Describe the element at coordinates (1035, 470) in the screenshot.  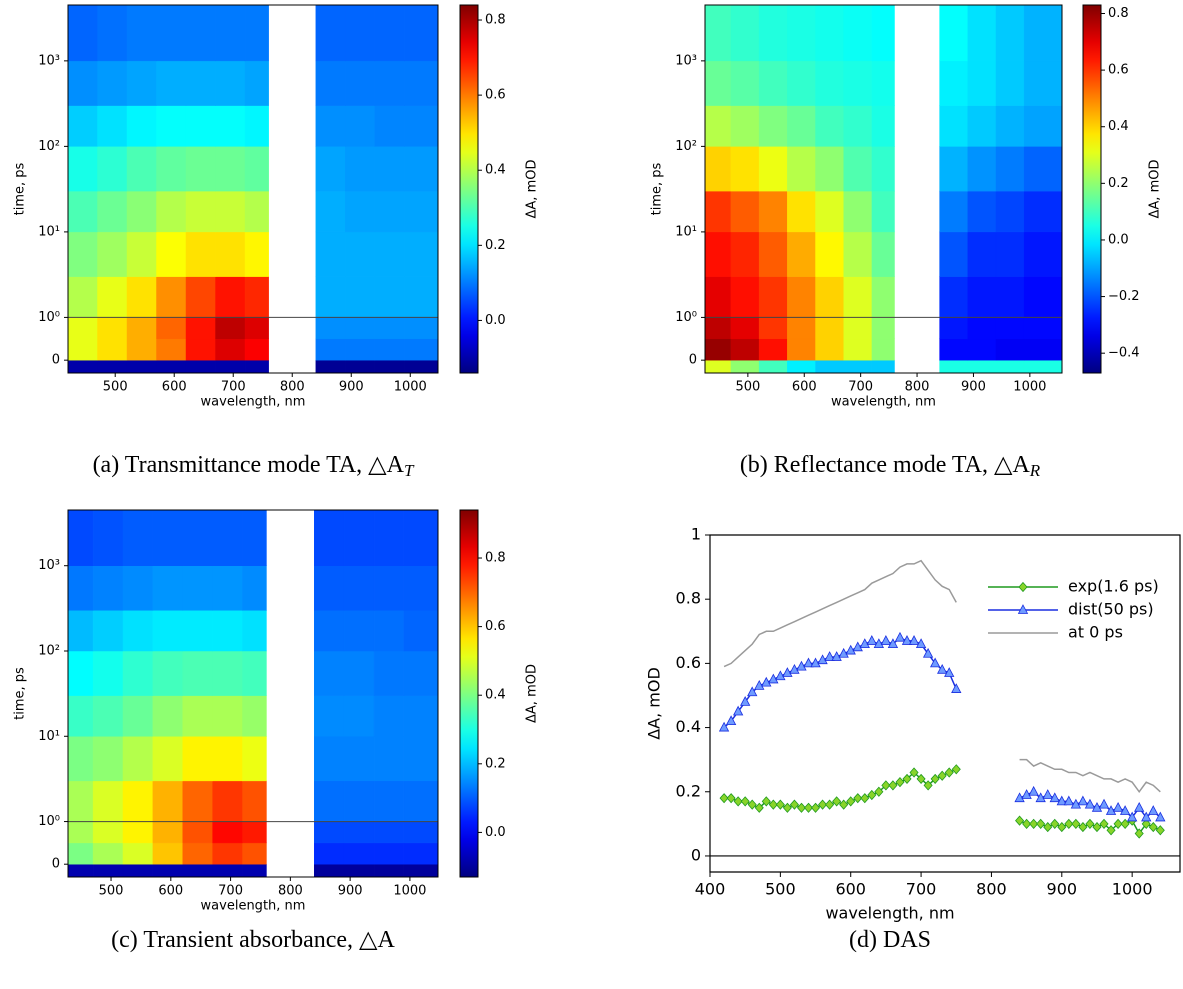
I see `caption-subscript: R` at that location.